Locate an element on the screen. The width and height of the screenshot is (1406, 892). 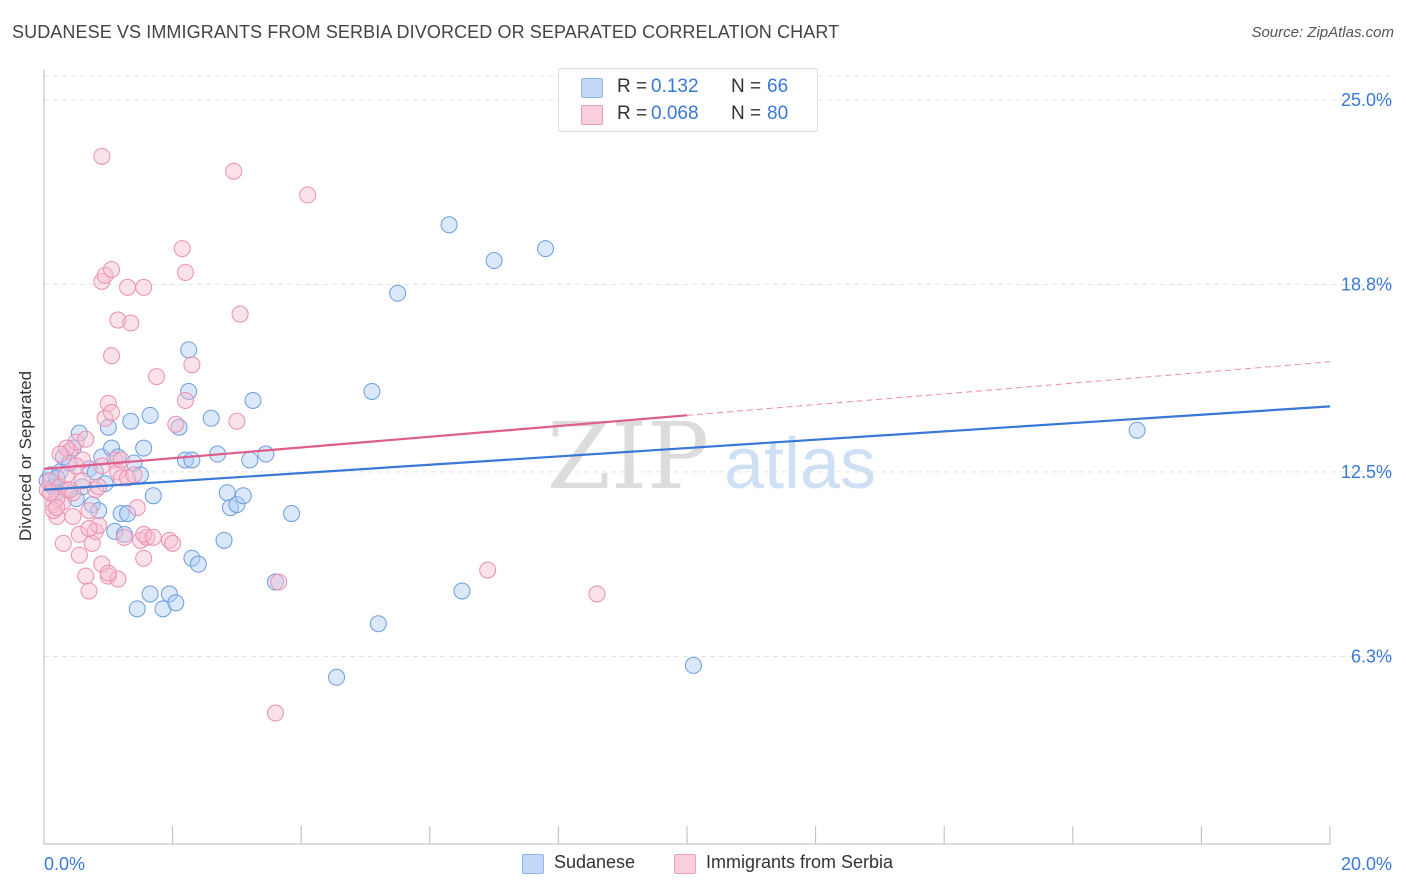
legend-swatch-sudanese is located at coordinates (592, 88).